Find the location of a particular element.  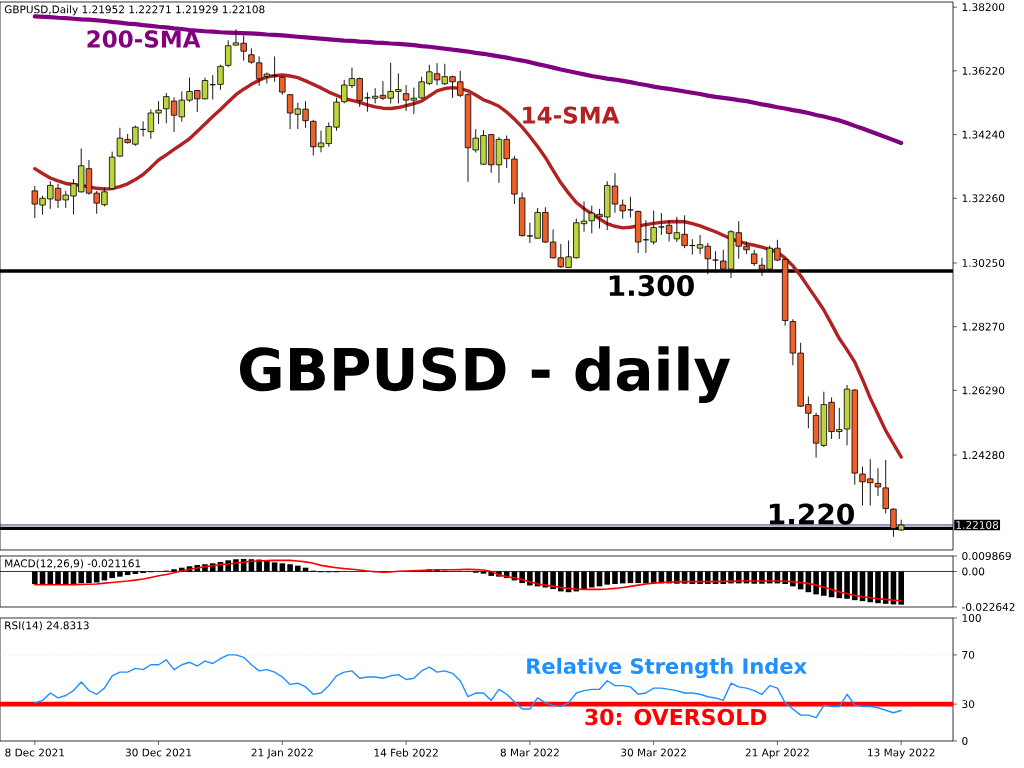

x-tick-label: 30 Dec 2021 is located at coordinates (158, 752).